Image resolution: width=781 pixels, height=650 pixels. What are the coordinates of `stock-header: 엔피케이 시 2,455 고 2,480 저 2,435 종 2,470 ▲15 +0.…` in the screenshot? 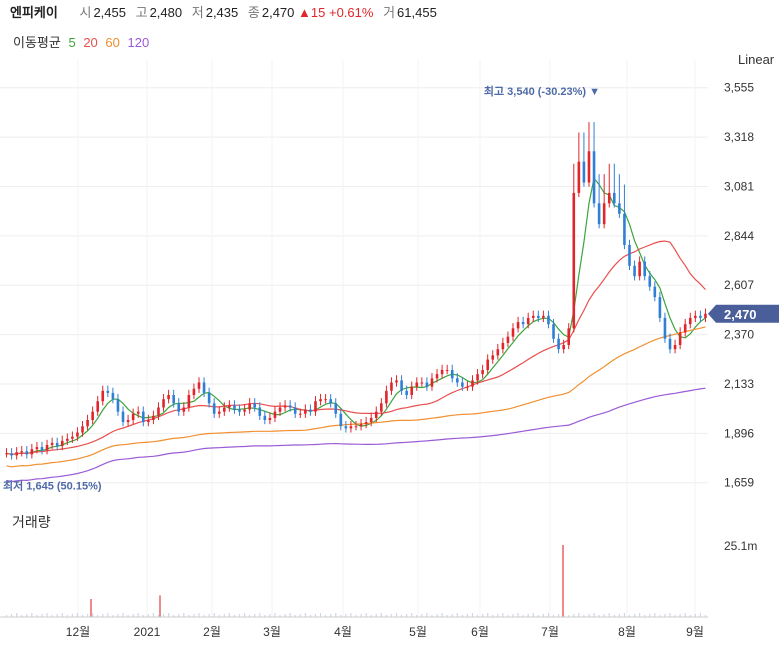 It's located at (223, 13).